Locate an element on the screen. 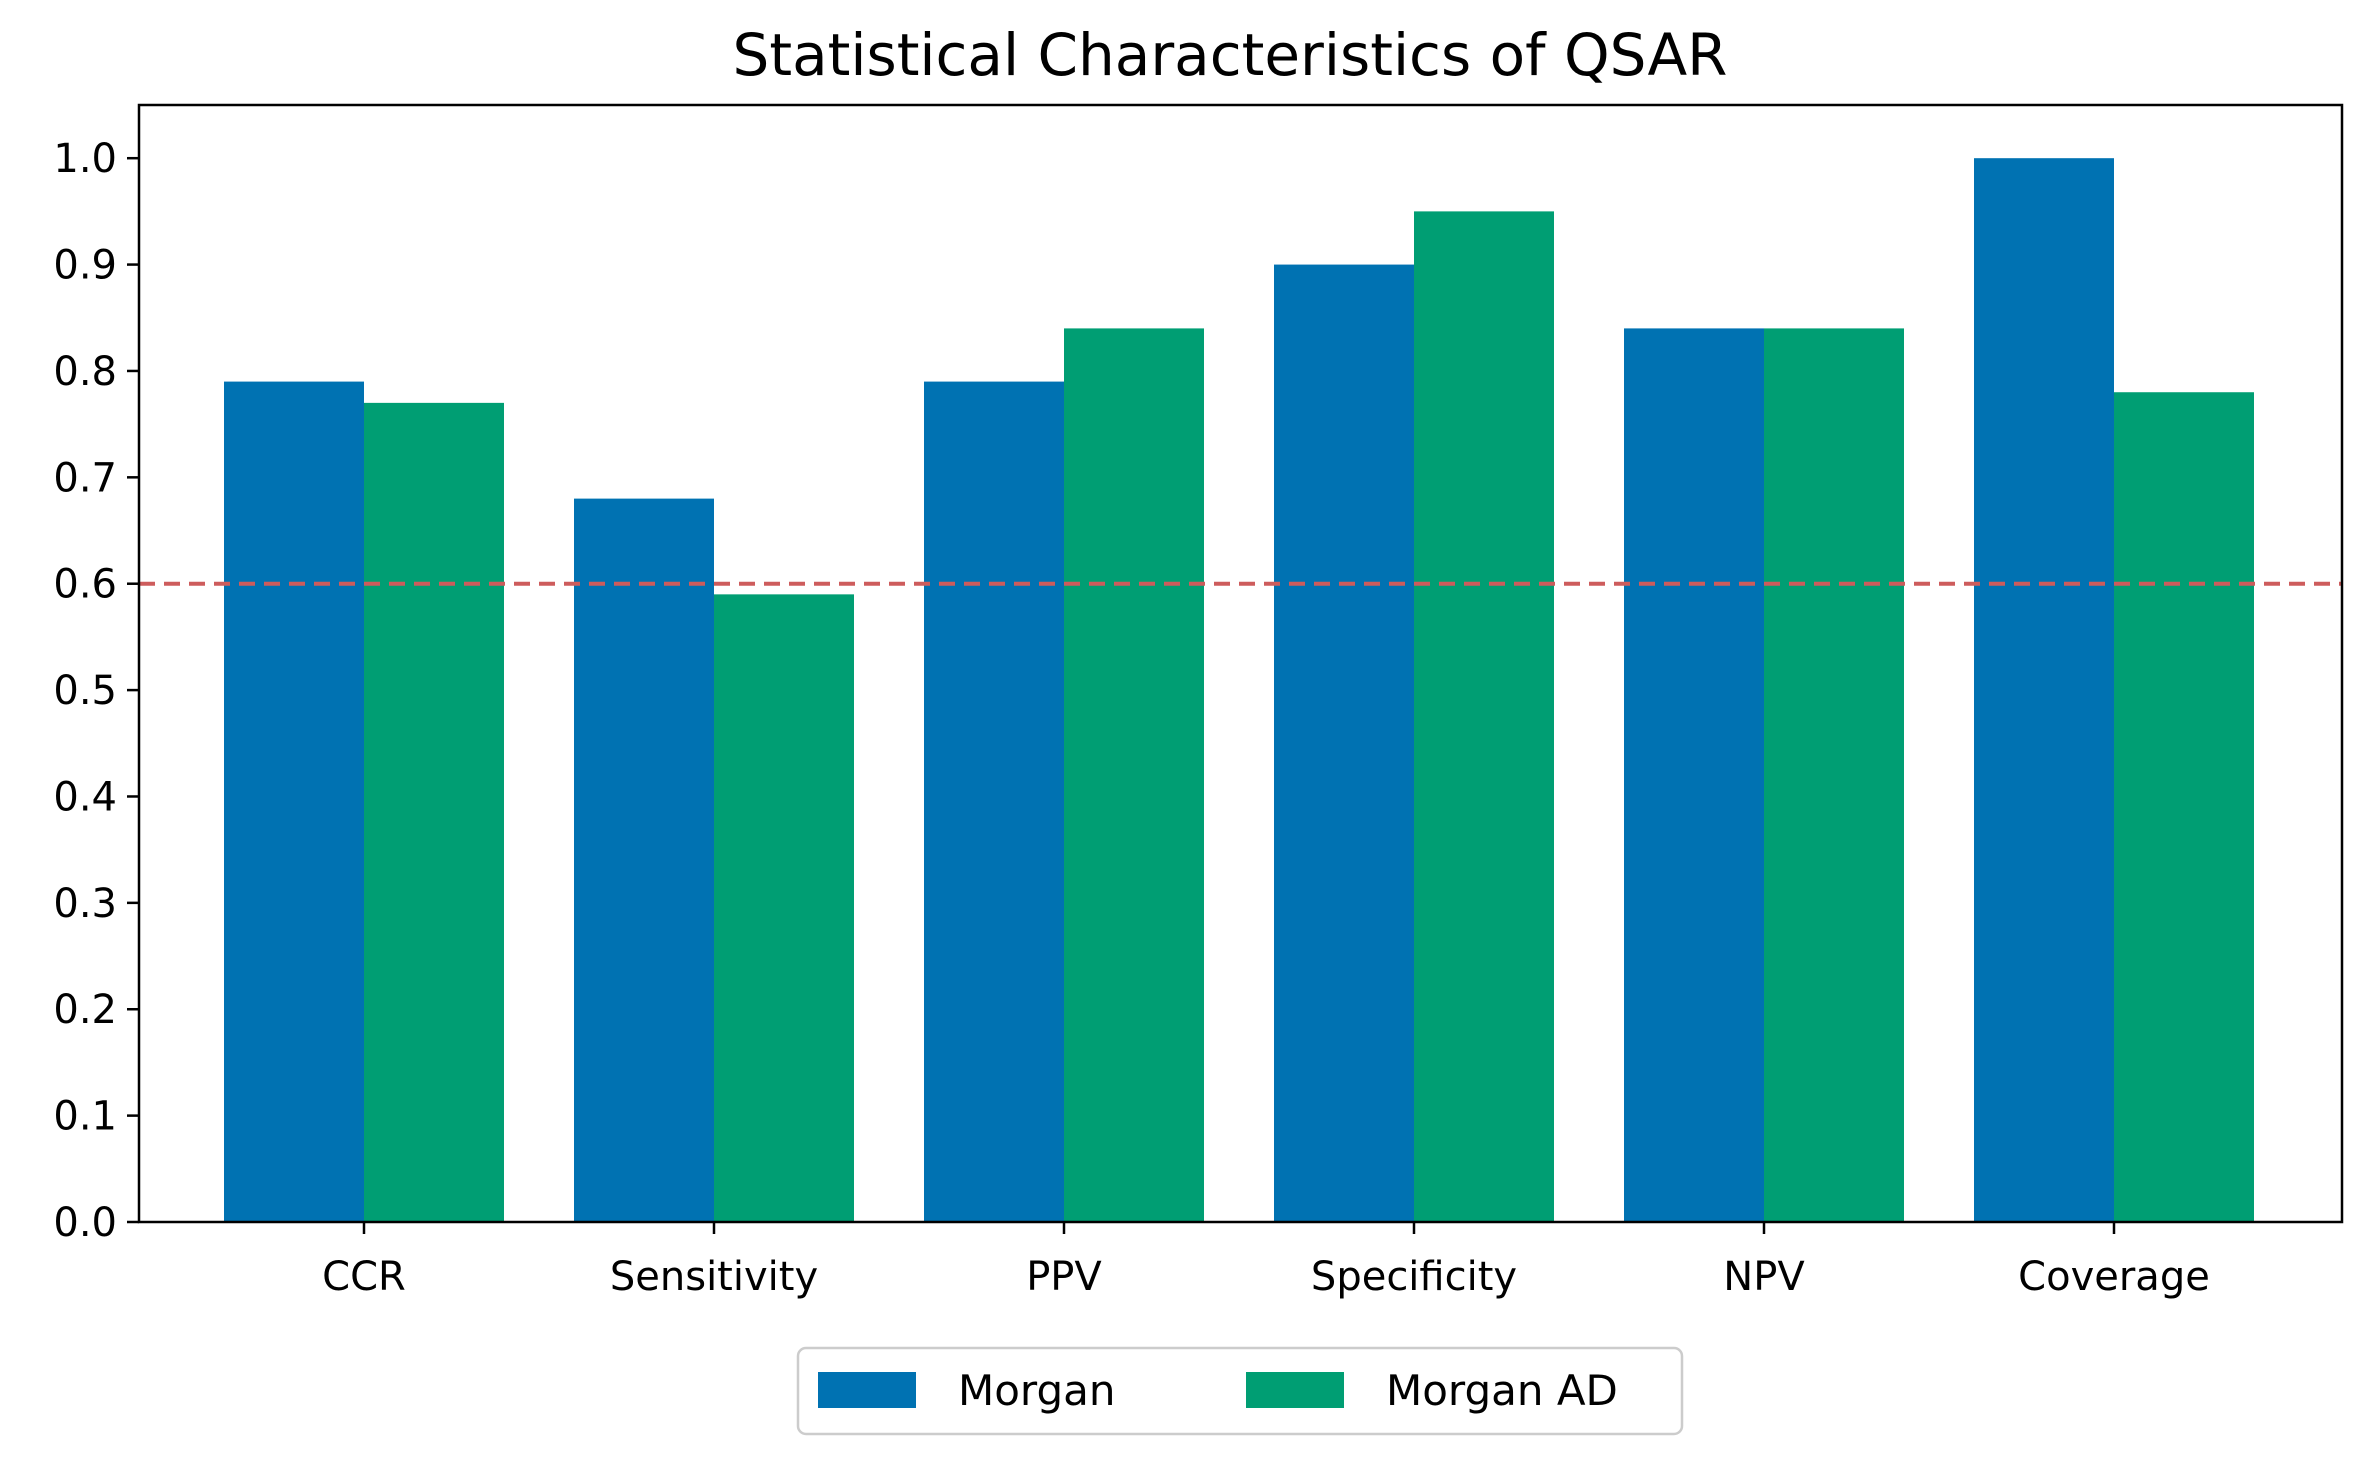 This screenshot has height=1466, width=2369. bar-morgan-ad-npv is located at coordinates (1834, 775).